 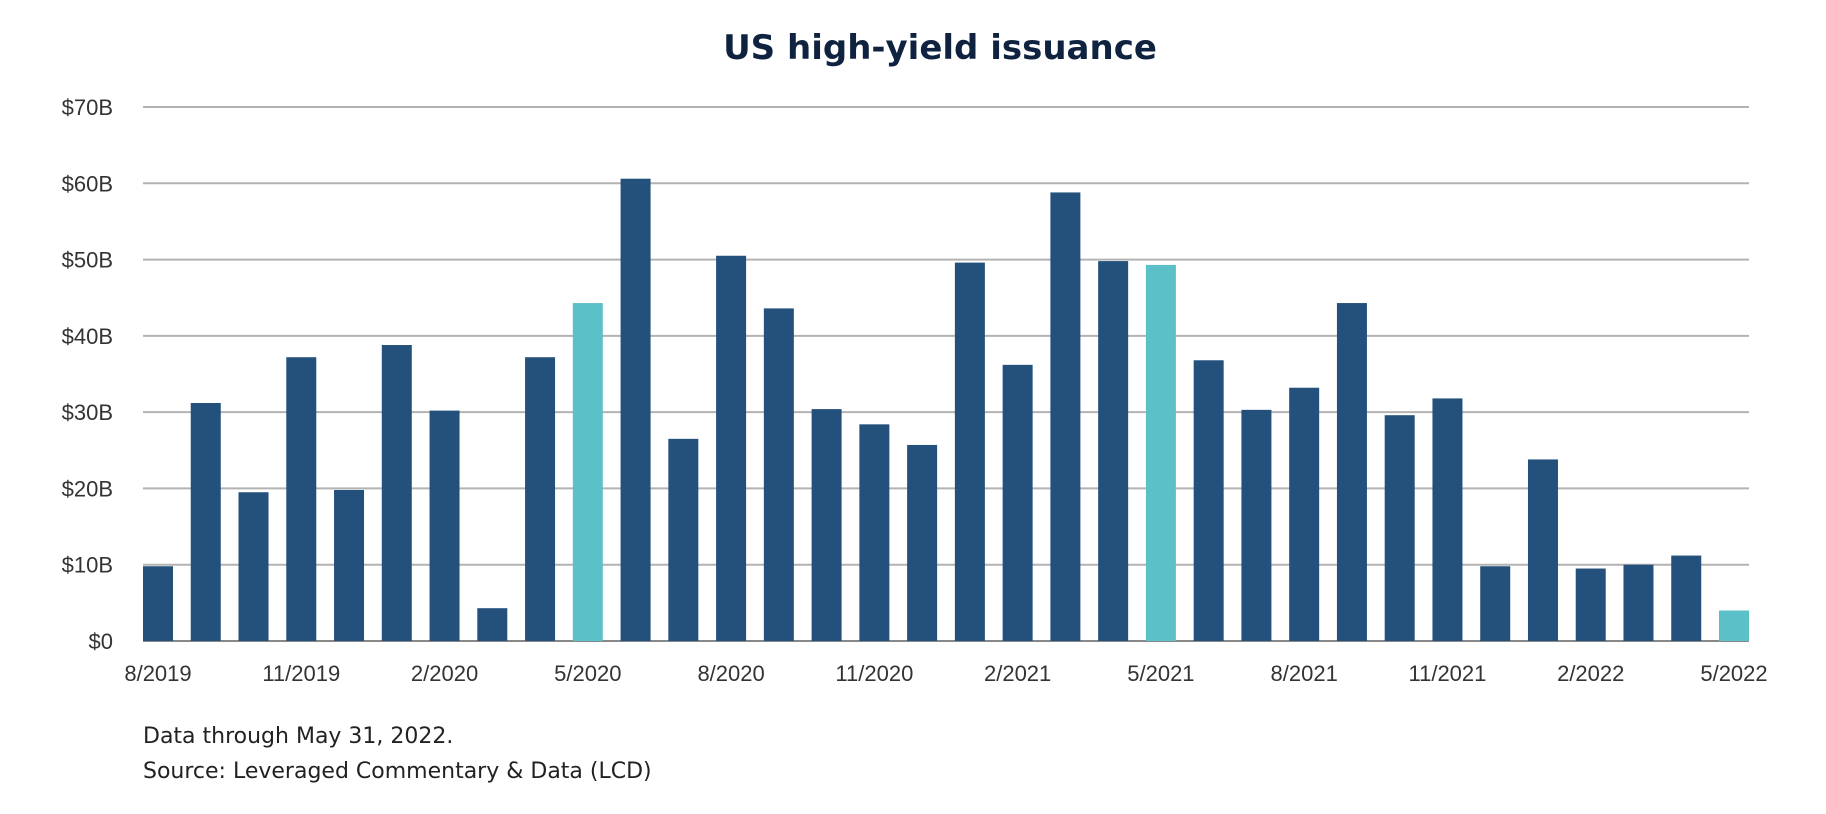 What do you see at coordinates (1733, 673) in the screenshot?
I see `x-tick-label: 5/2022` at bounding box center [1733, 673].